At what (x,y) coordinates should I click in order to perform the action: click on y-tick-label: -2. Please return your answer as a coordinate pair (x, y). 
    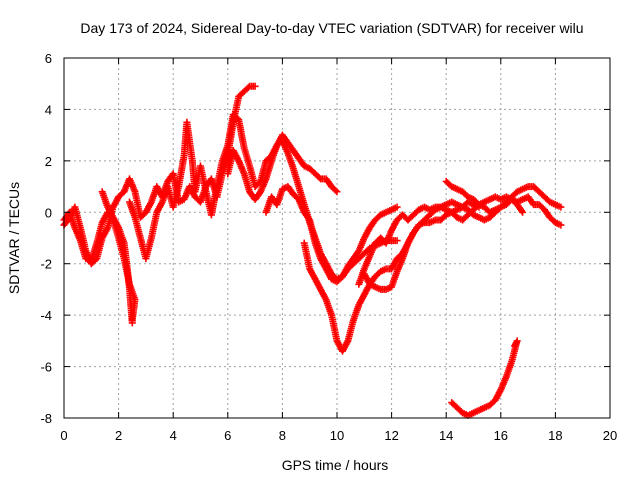
    Looking at the image, I should click on (46, 264).